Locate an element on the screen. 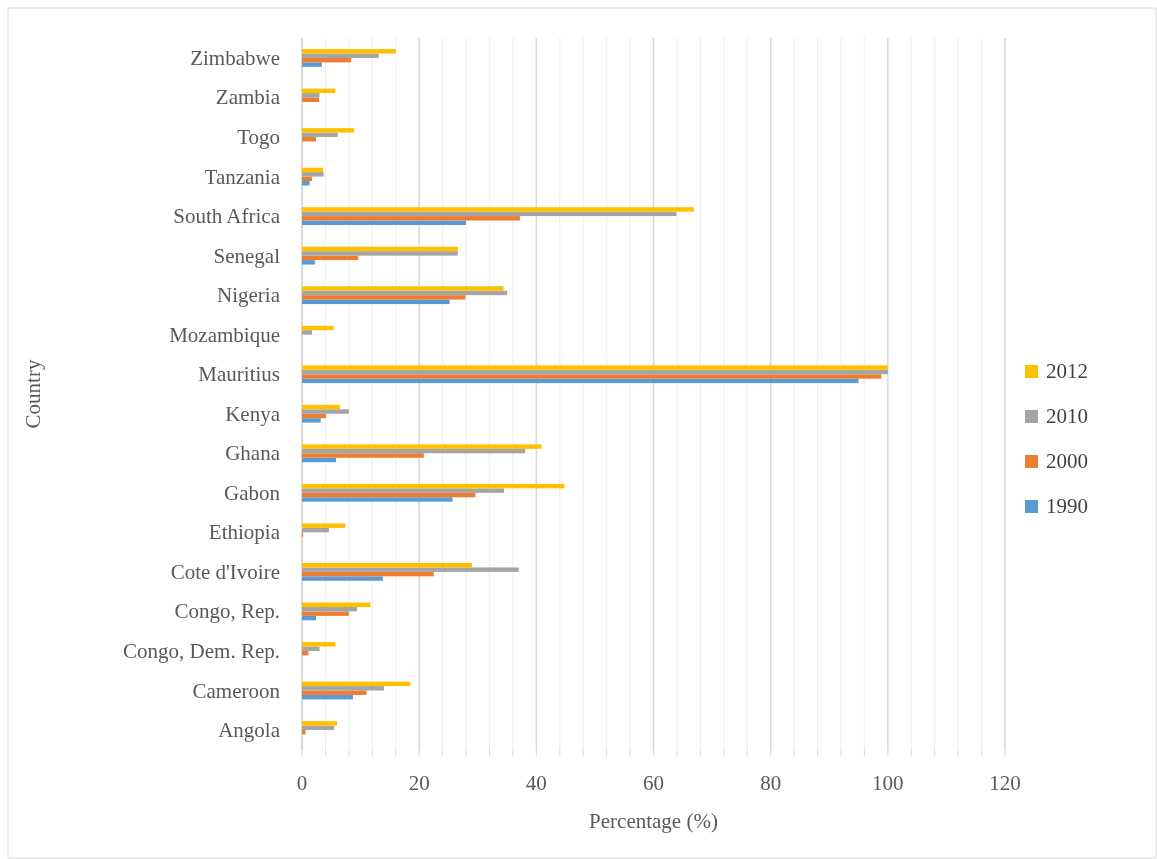 Image resolution: width=1157 pixels, height=859 pixels. y-tick-label: Zimbabwe is located at coordinates (235, 57).